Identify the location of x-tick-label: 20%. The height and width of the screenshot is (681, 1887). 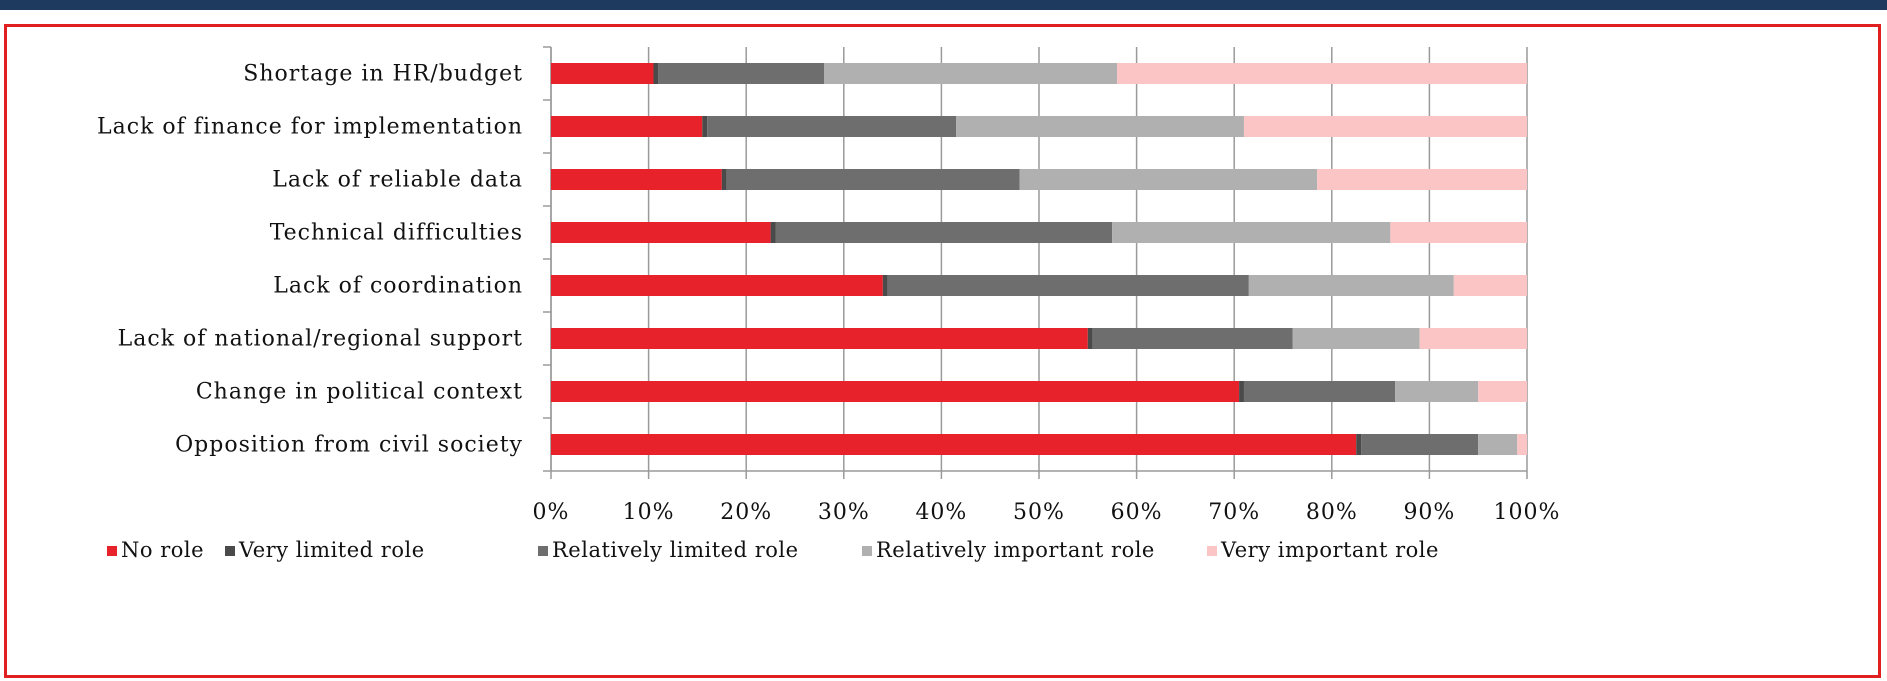
(746, 512).